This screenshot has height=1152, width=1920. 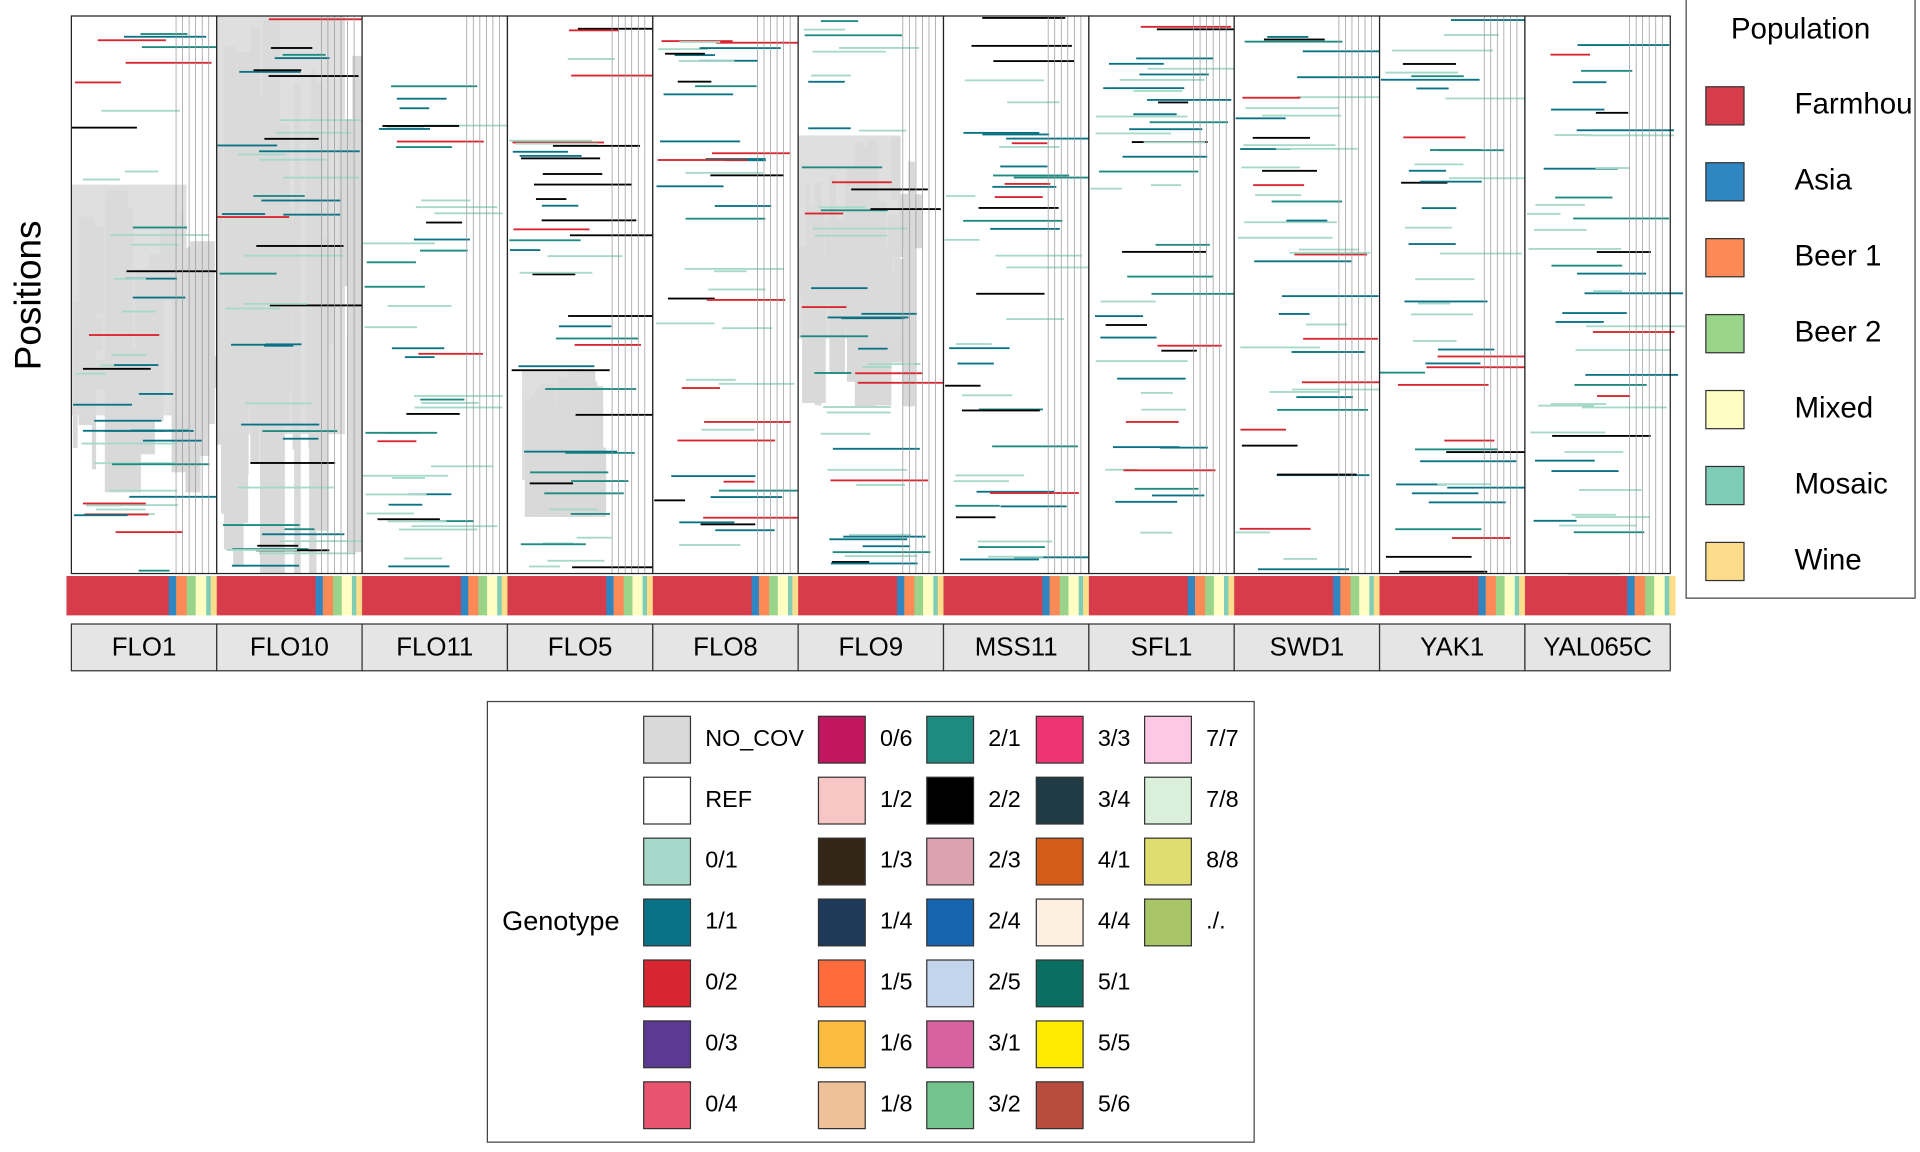 I want to click on legend-label: 2/5, so click(x=1004, y=982).